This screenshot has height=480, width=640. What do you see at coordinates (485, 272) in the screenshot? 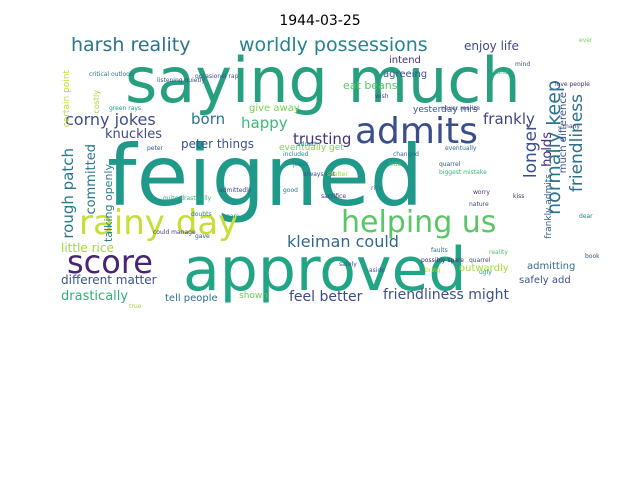
I see `word: ugly` at bounding box center [485, 272].